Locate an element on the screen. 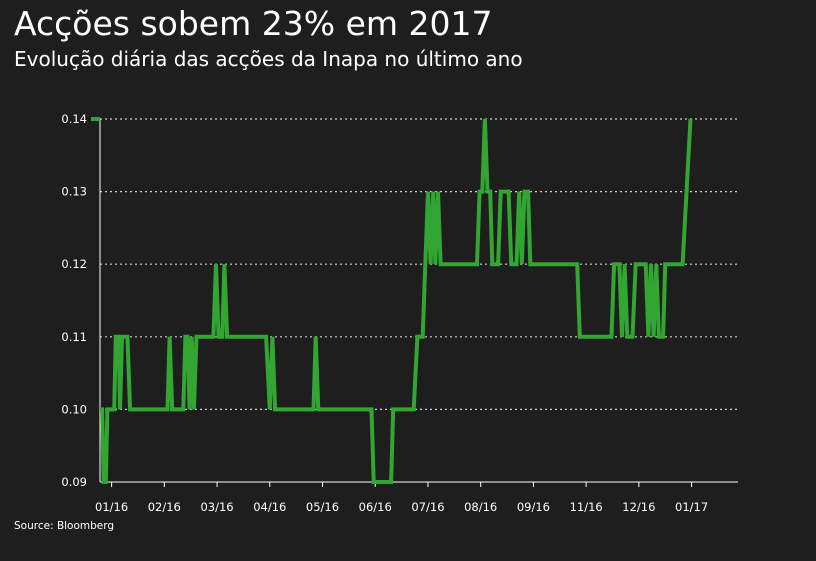  x-tick-label: 07/16 is located at coordinates (427, 507).